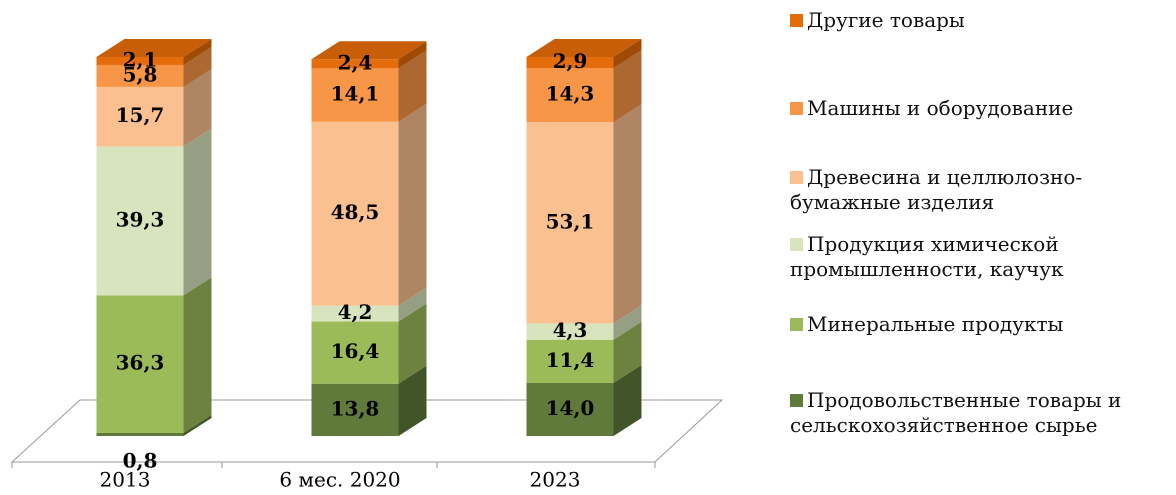 This screenshot has height=495, width=1176. Describe the element at coordinates (125, 480) in the screenshot. I see `x-tick-label: 2013` at that location.